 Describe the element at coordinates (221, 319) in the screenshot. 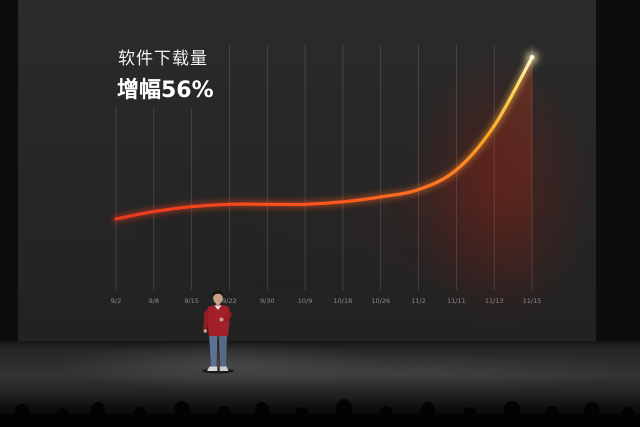

I see `presenter-right-hand` at that location.